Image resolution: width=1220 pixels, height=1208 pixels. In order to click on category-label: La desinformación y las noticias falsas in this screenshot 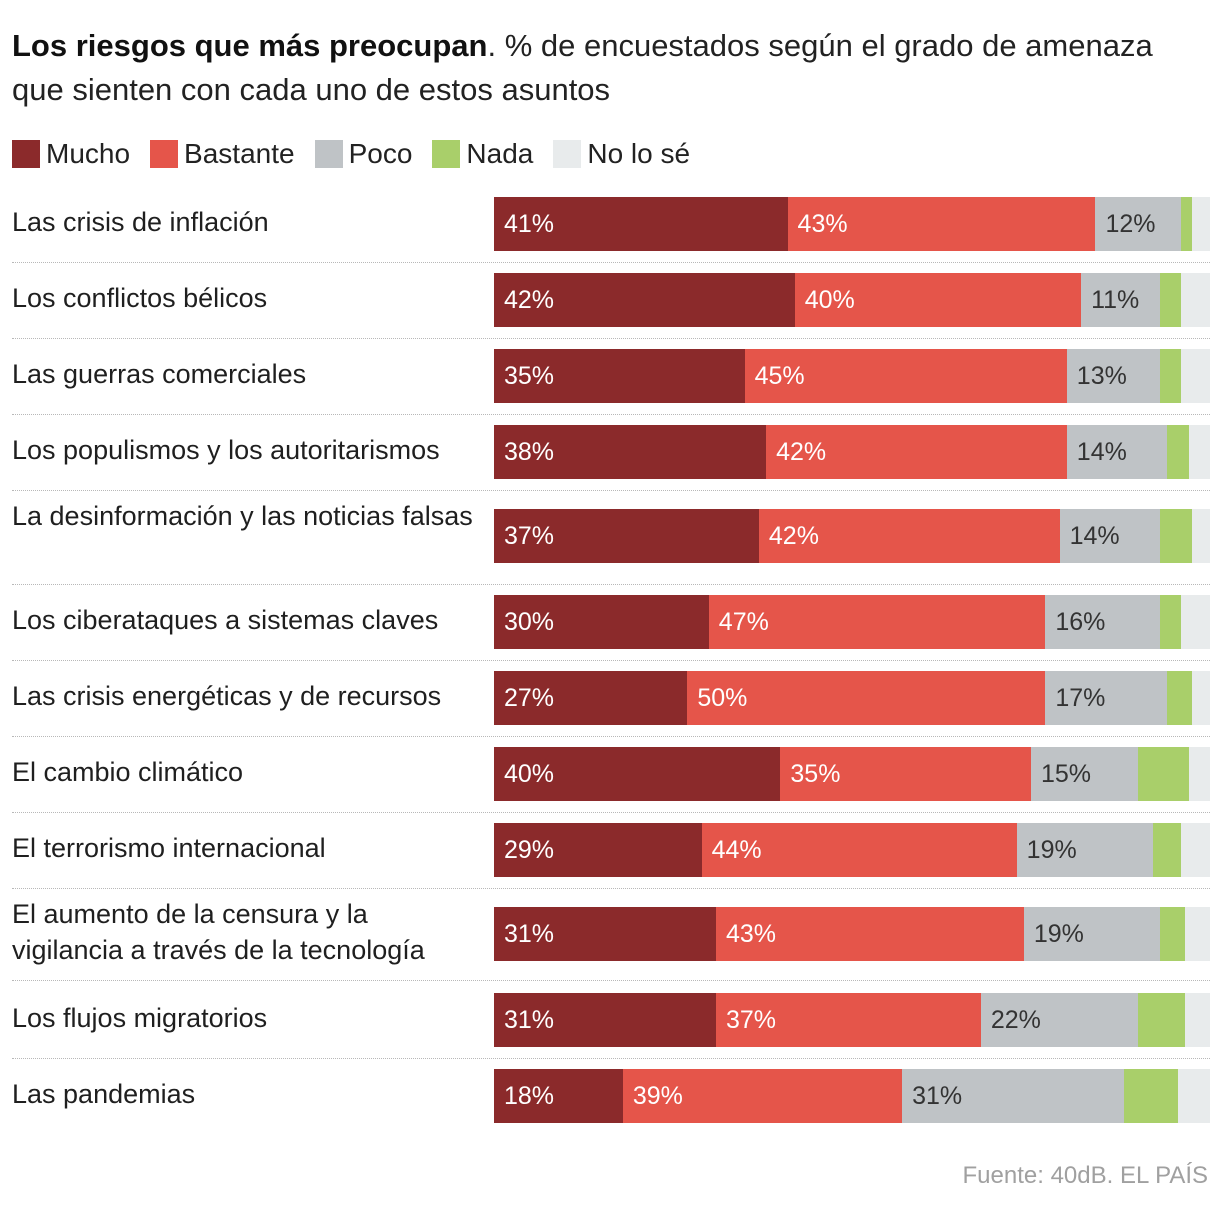, I will do `click(242, 516)`.